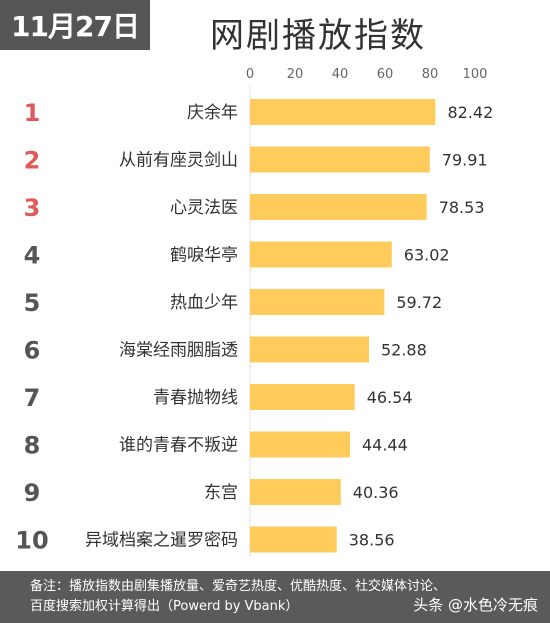  Describe the element at coordinates (250, 74) in the screenshot. I see `x-tick-label: 0` at that location.